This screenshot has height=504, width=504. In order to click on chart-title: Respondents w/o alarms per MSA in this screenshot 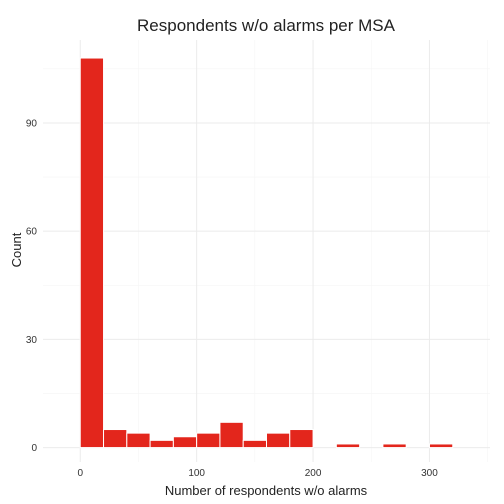, I will do `click(266, 25)`.